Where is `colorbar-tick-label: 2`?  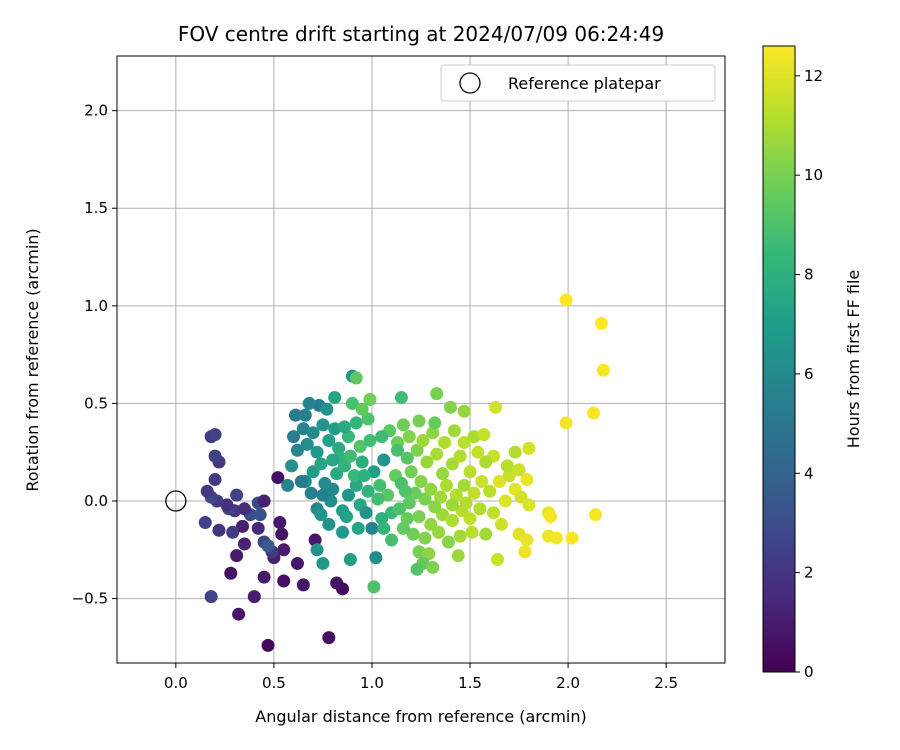 colorbar-tick-label: 2 is located at coordinates (809, 573).